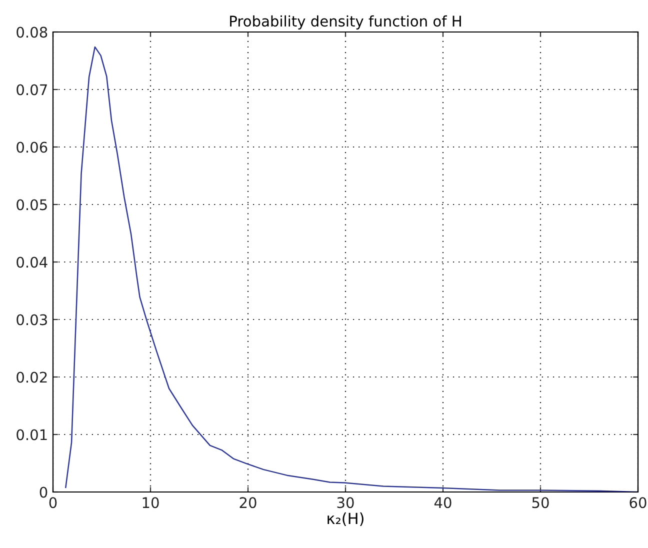 The width and height of the screenshot is (648, 548). I want to click on y-tick-label: 0, so click(44, 492).